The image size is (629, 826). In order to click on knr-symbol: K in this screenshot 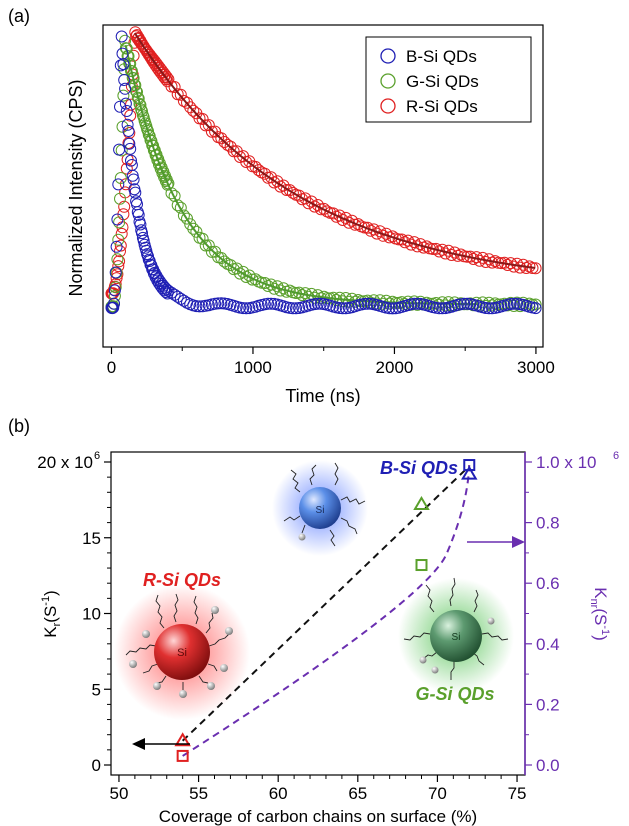, I will do `click(600, 593)`.